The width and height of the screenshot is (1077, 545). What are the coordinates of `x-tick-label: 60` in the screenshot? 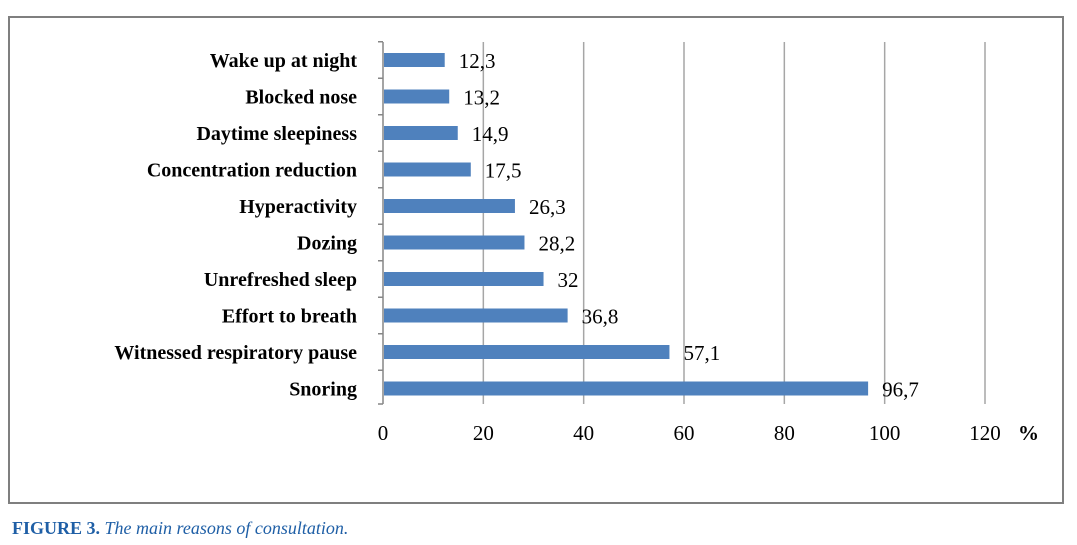 It's located at (684, 433).